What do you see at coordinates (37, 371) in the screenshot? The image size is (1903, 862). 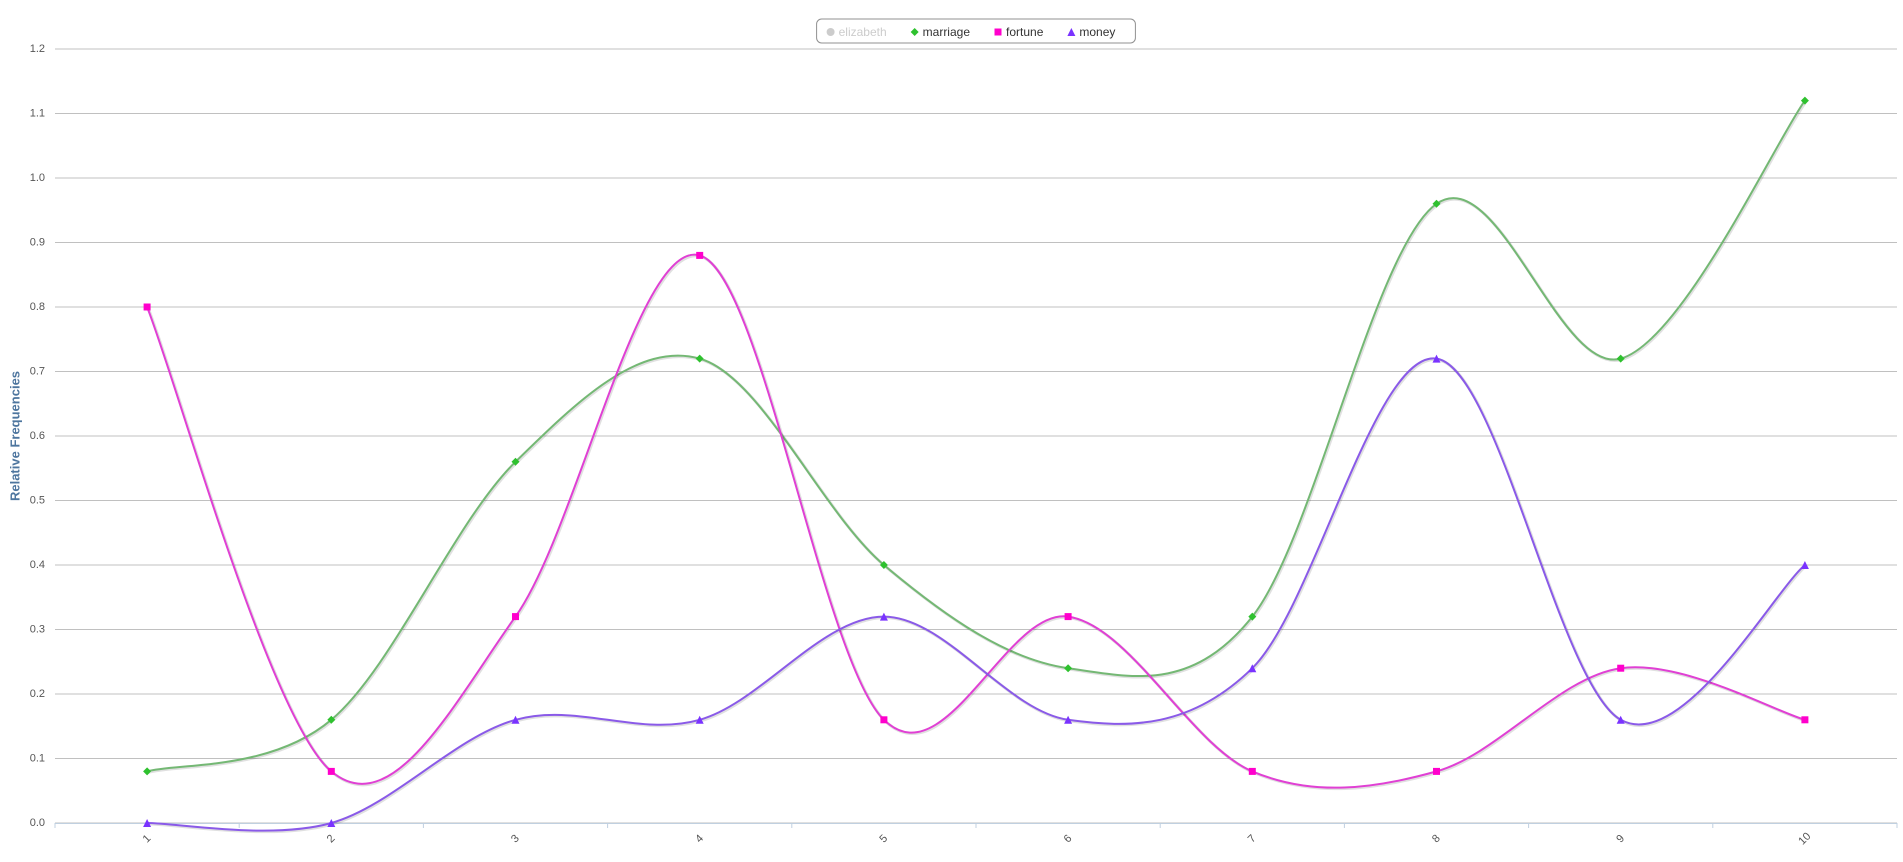 I see `y-tick-label: 0.7` at bounding box center [37, 371].